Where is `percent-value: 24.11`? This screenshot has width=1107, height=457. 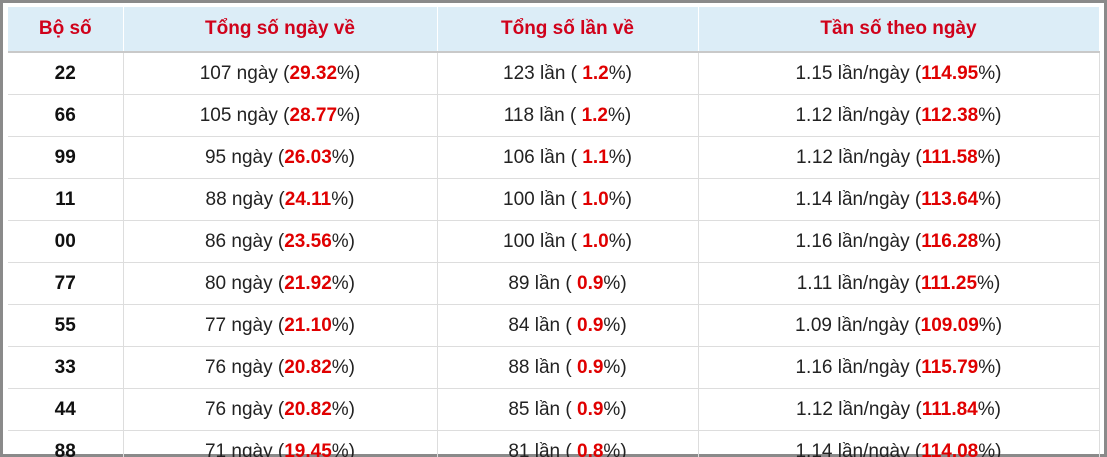 percent-value: 24.11 is located at coordinates (308, 199).